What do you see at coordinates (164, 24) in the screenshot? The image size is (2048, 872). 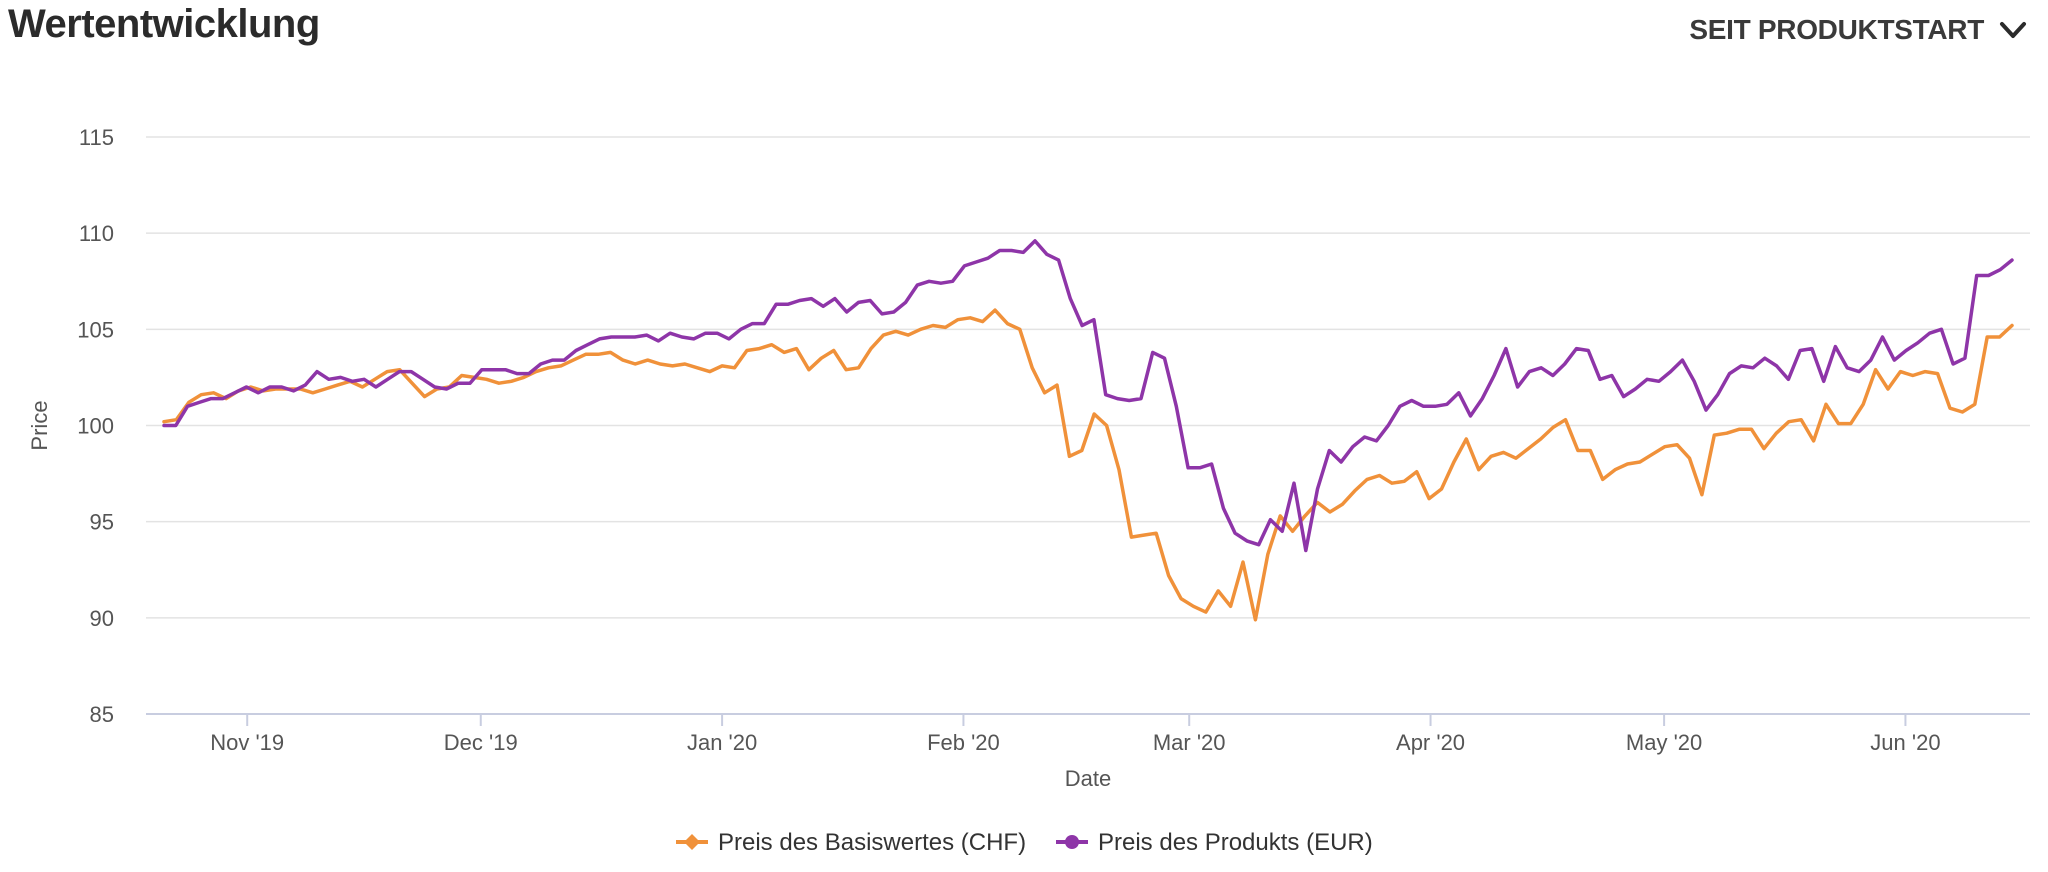 I see `page-title: Wertentwicklung` at bounding box center [164, 24].